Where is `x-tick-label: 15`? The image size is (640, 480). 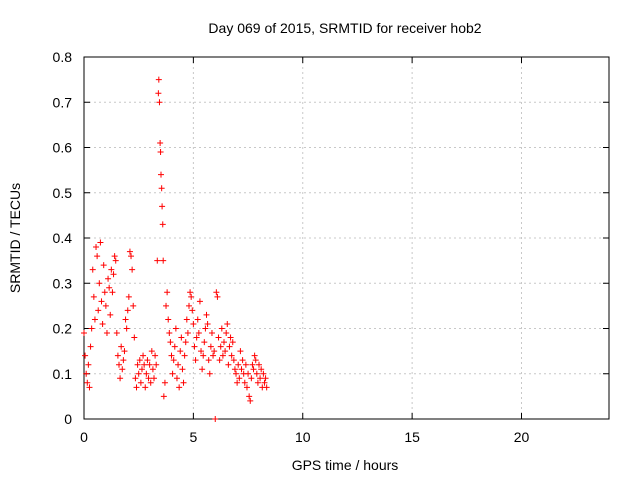 x-tick-label: 15 is located at coordinates (412, 437).